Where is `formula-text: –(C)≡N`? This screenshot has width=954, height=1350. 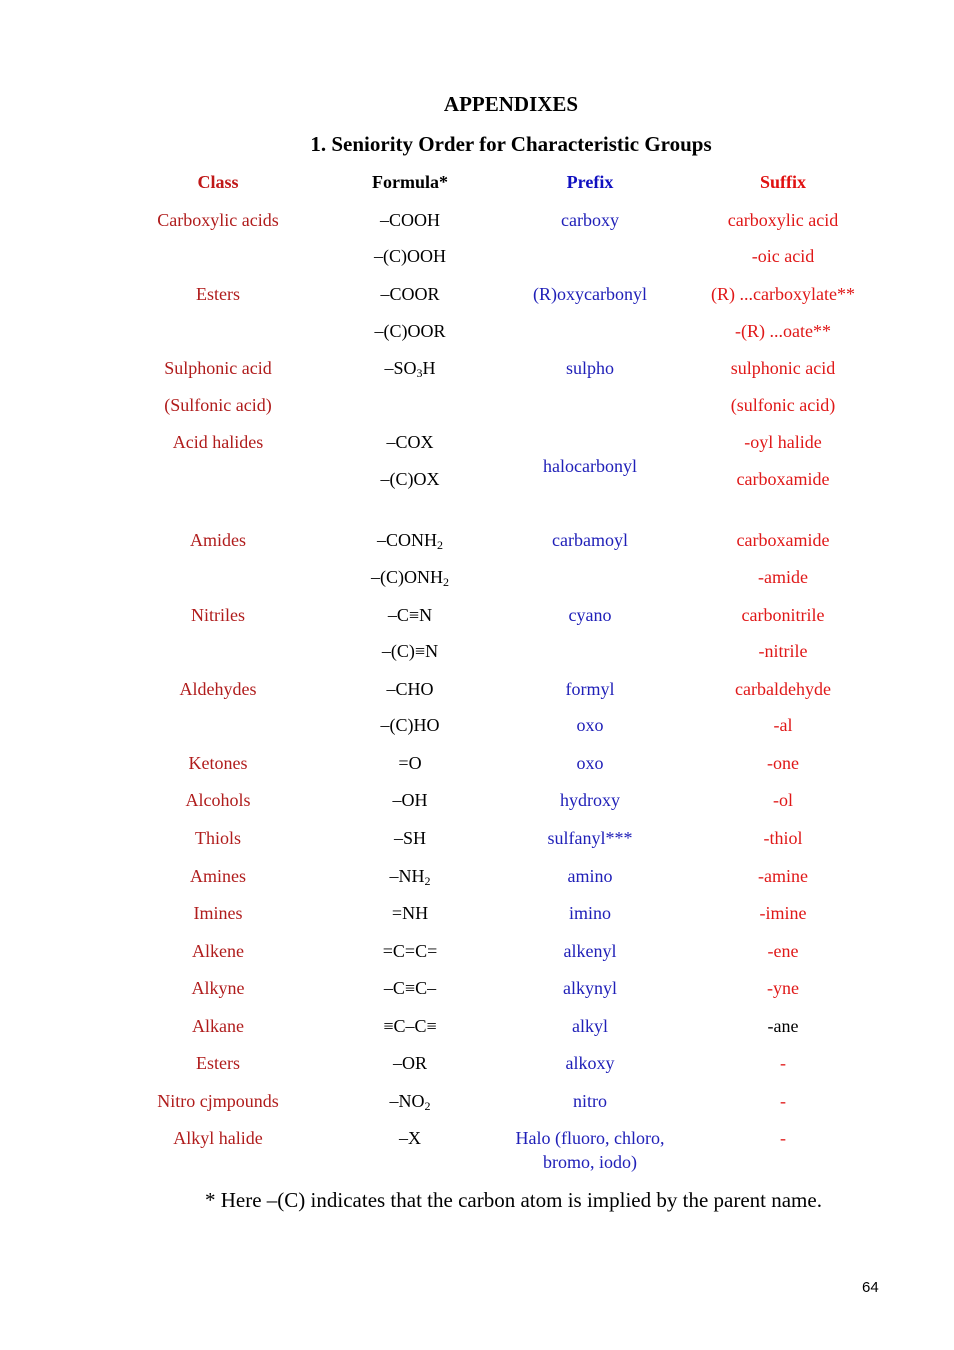 formula-text: –(C)≡N is located at coordinates (410, 651).